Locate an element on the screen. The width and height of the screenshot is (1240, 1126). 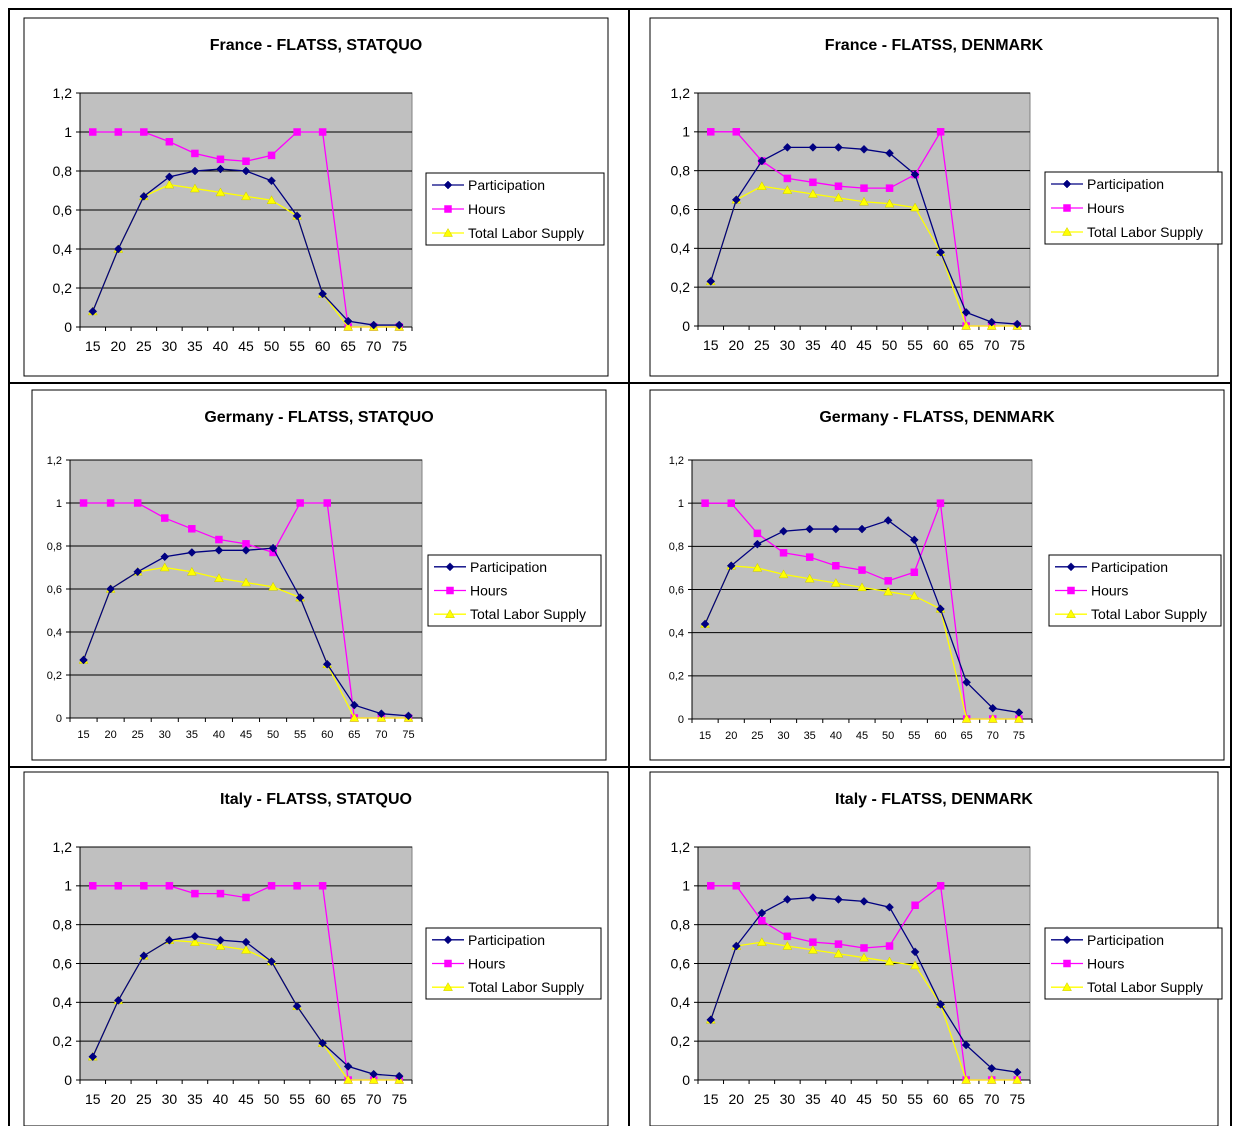
chart-title: France - FLATSS, DENMARK is located at coordinates (934, 45).